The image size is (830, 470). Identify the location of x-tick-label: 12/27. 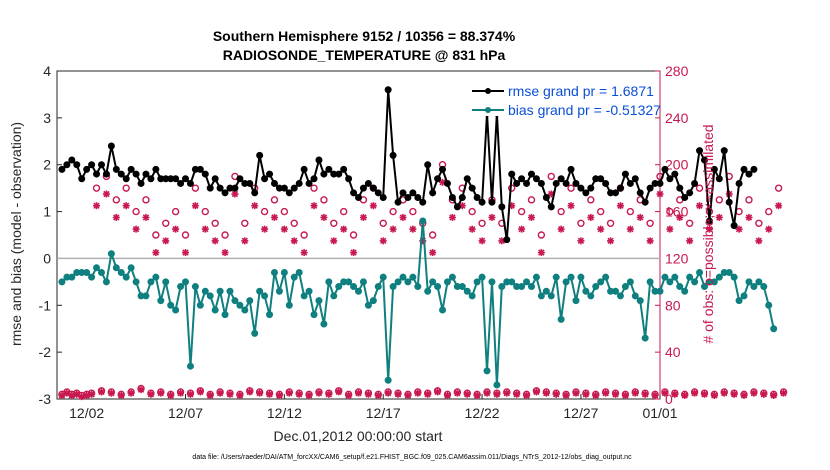
(580, 413).